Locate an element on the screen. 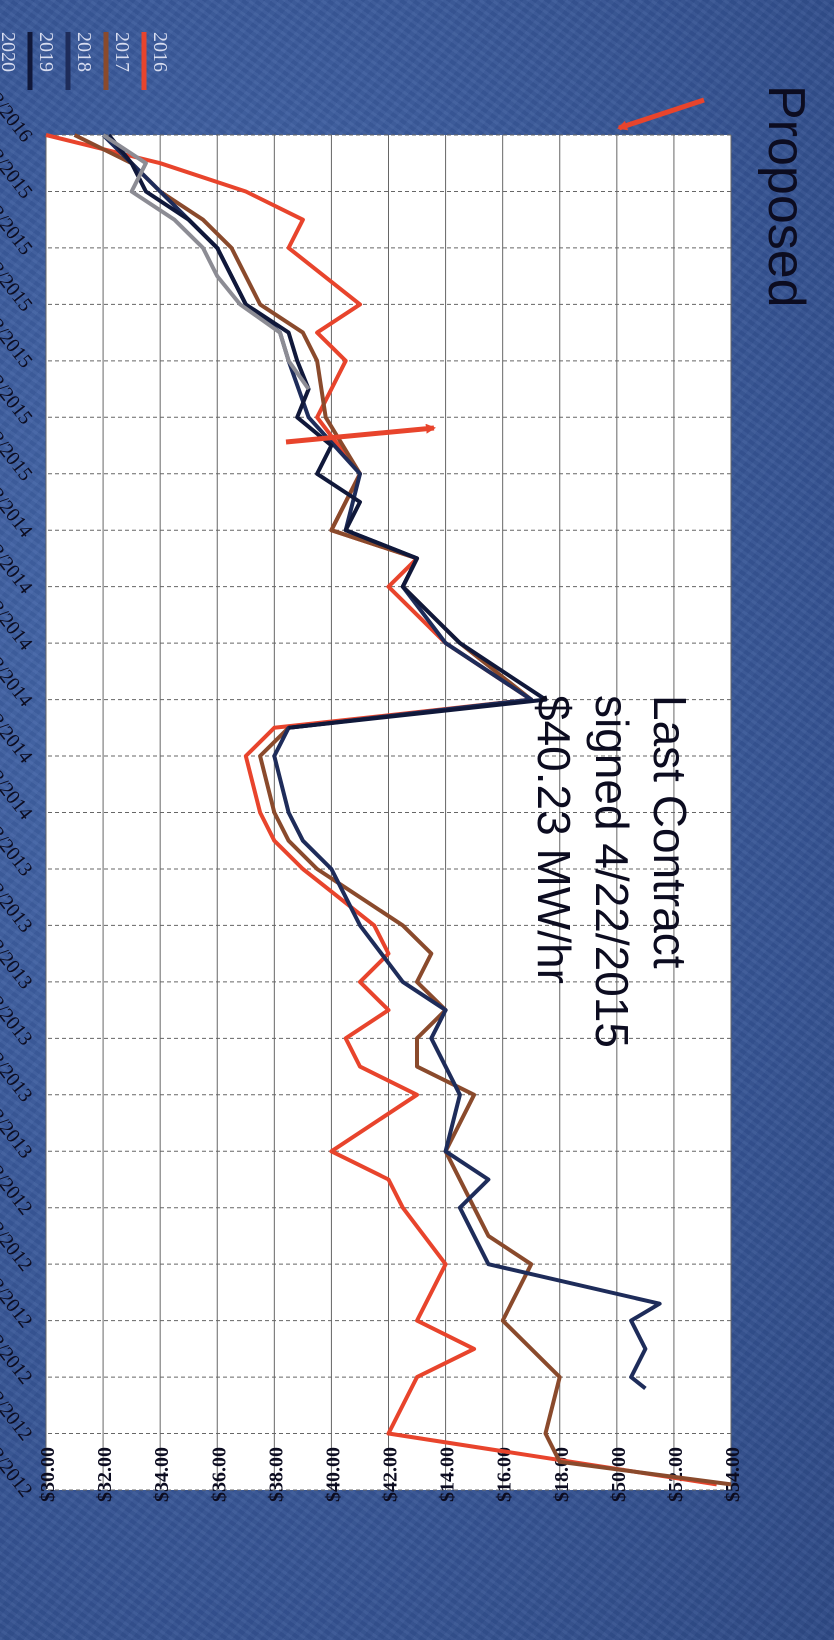 Image resolution: width=834 pixels, height=1640 pixels. y-tick-label: $40.00 is located at coordinates (333, 1474).